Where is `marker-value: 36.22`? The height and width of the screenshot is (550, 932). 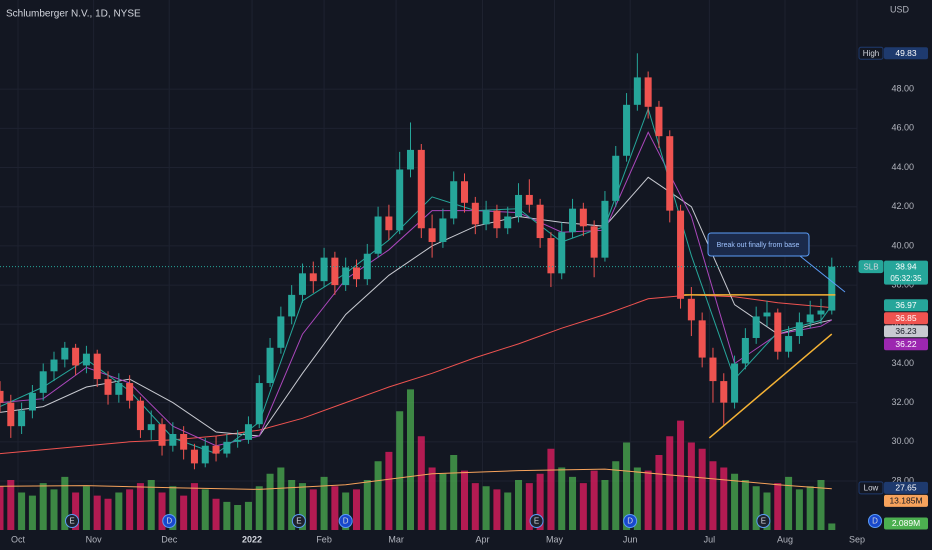
marker-value: 36.22 is located at coordinates (906, 344).